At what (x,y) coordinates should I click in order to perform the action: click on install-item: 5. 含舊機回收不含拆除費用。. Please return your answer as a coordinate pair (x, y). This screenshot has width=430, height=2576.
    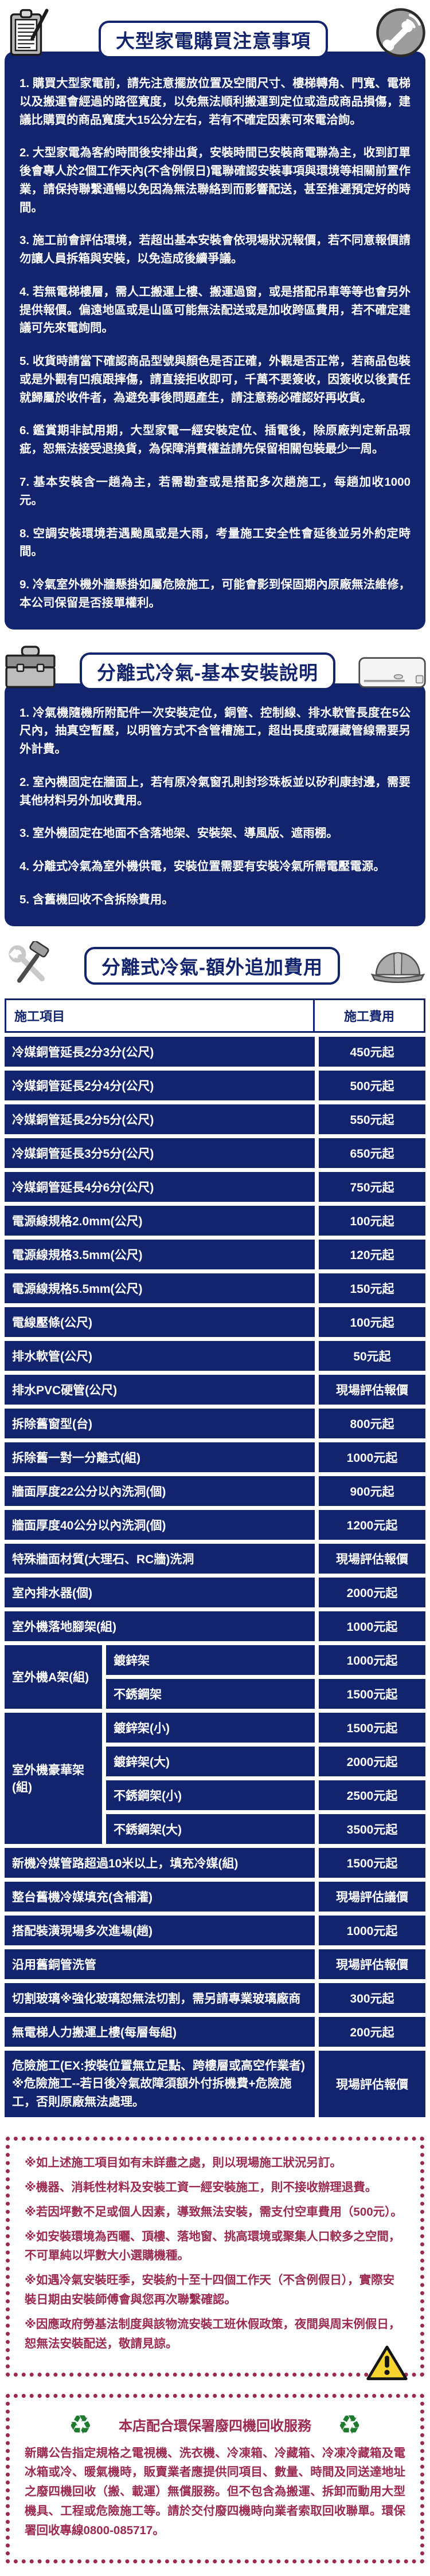
    Looking at the image, I should click on (96, 899).